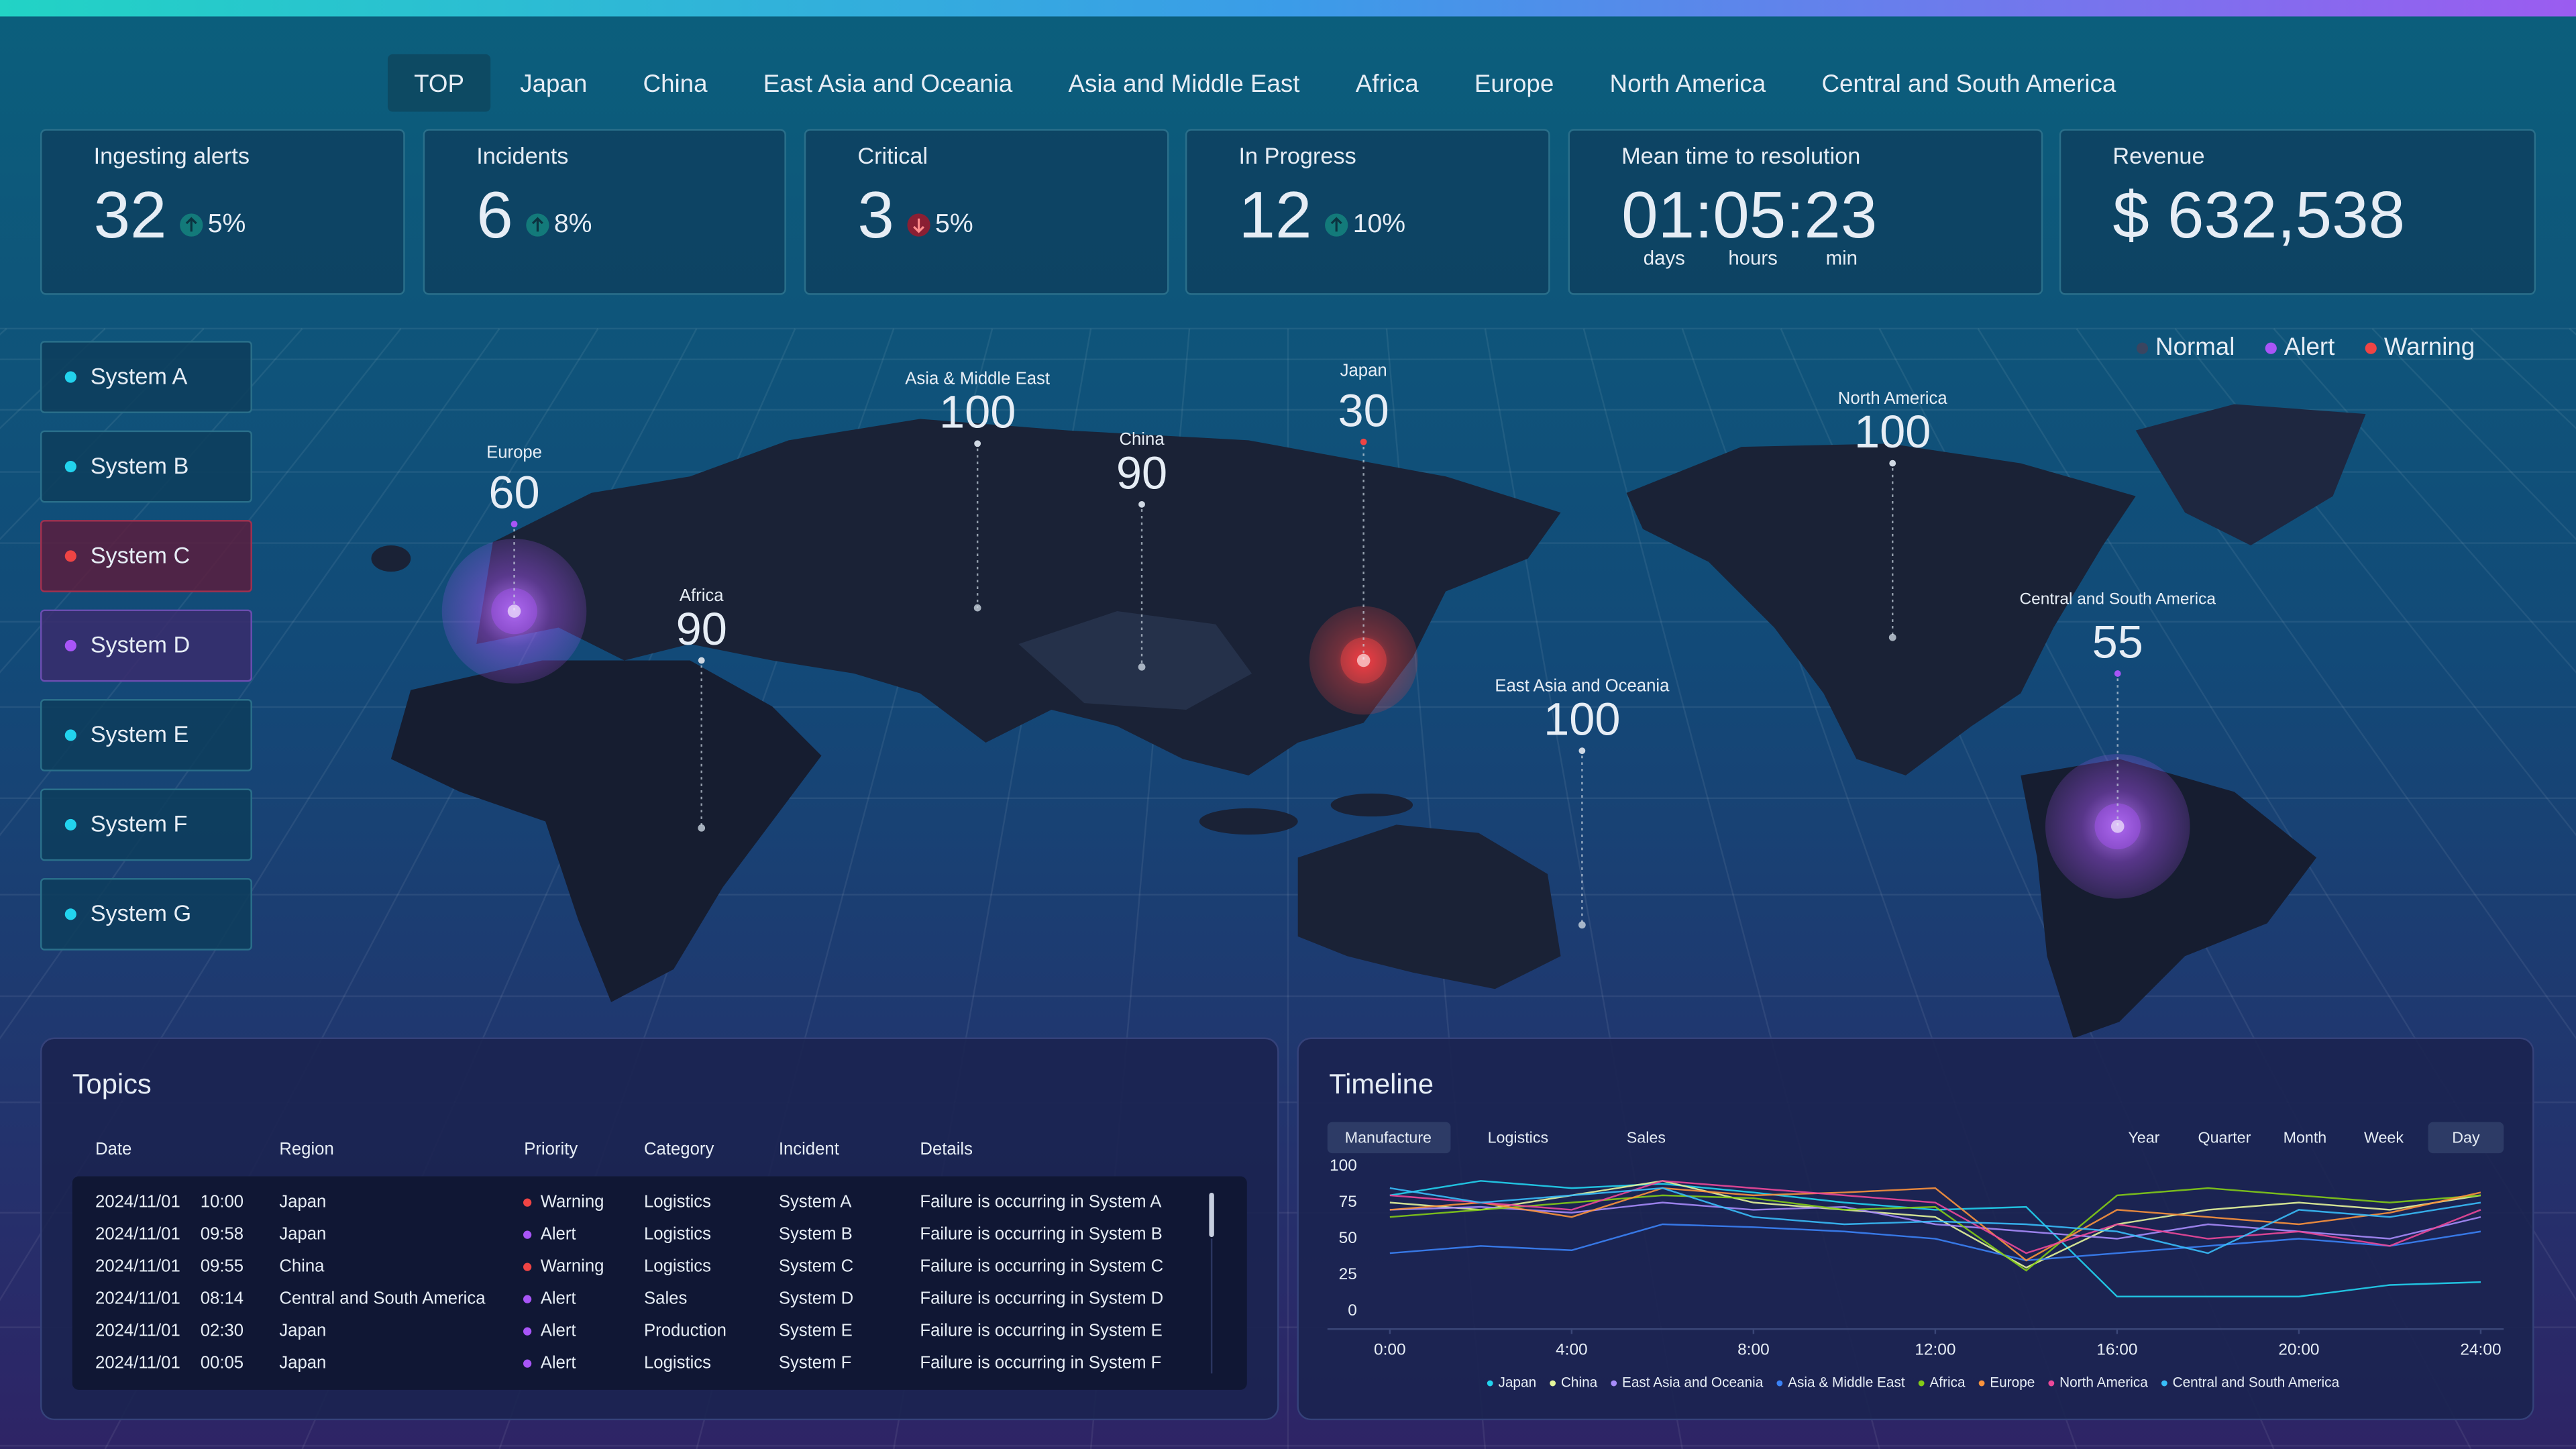  I want to click on legend-label: Central and South America, so click(2256, 1383).